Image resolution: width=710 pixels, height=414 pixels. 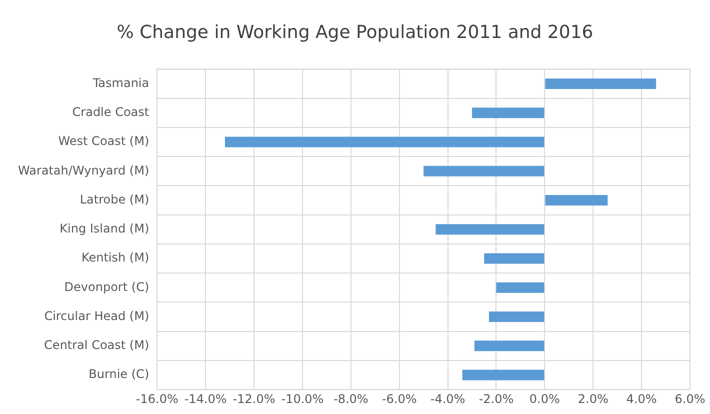 What do you see at coordinates (496, 399) in the screenshot?
I see `x-tick-label: -2.0%` at bounding box center [496, 399].